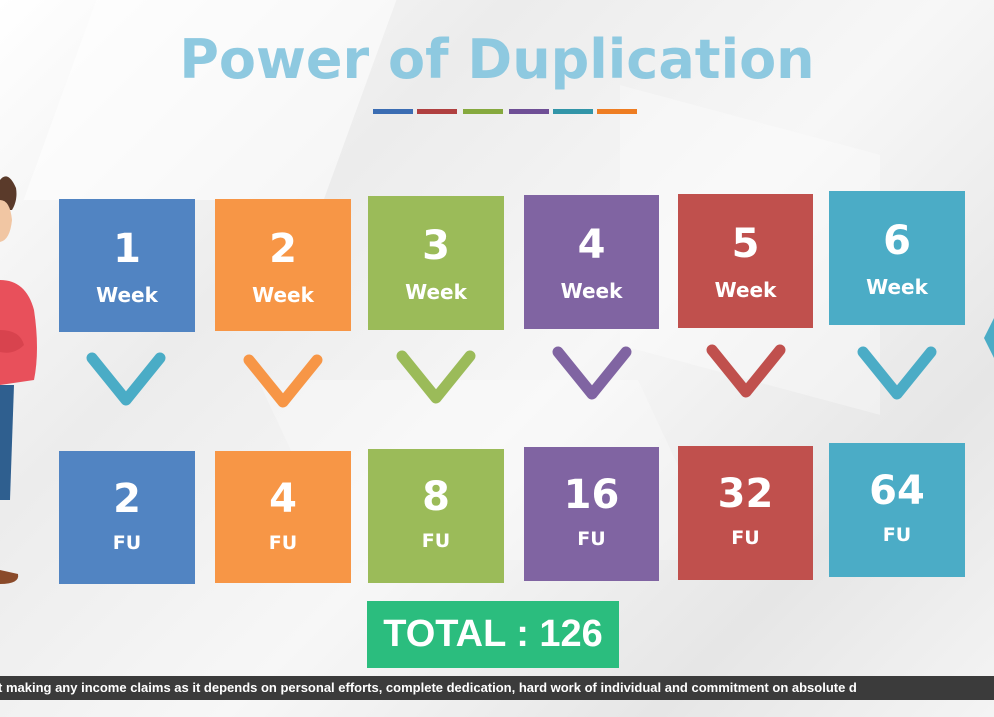  I want to click on week-box: 6 Week, so click(897, 258).